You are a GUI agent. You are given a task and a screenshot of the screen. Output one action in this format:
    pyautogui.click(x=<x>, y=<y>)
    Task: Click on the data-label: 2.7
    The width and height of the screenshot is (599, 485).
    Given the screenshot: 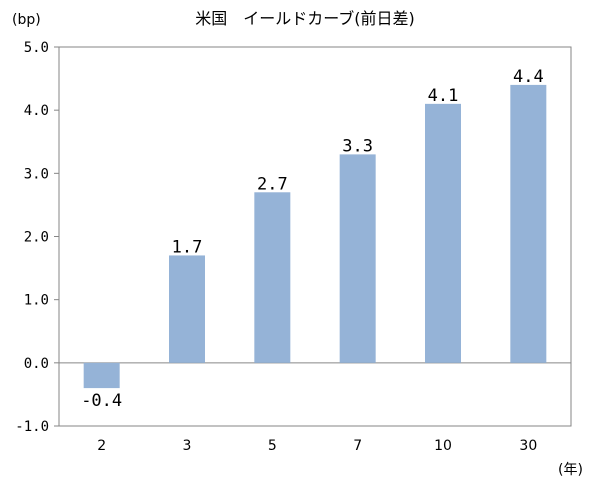 What is the action you would take?
    pyautogui.click(x=272, y=184)
    